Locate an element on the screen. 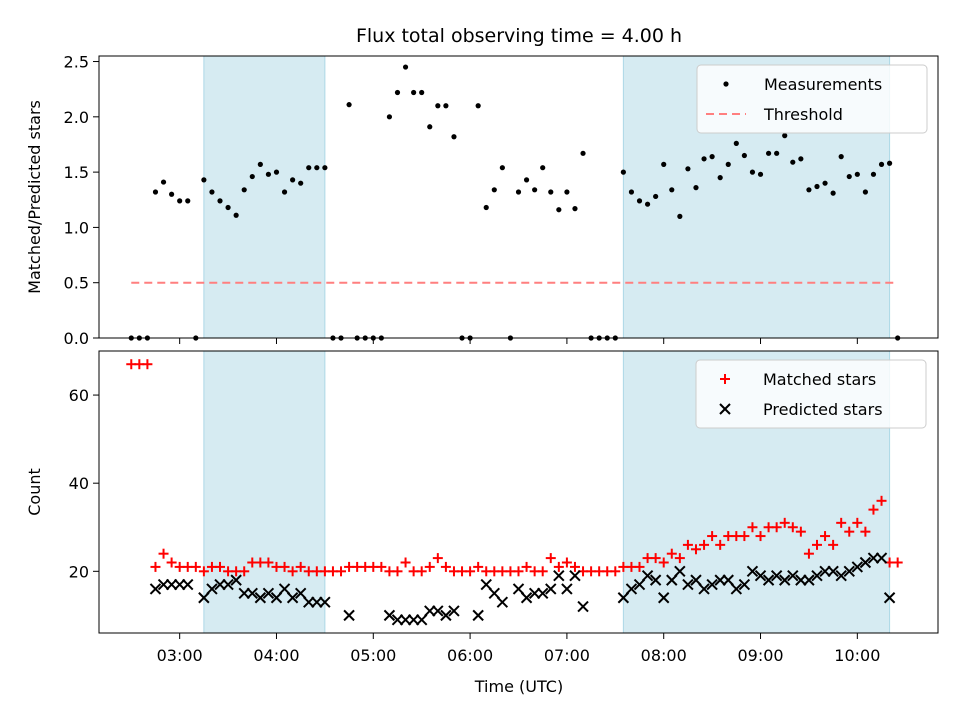 This screenshot has width=960, height=720. ratio-panel-y-ticks: 0.0 0.5 1.0 1.5 2.0 2.5 is located at coordinates (81, 200).